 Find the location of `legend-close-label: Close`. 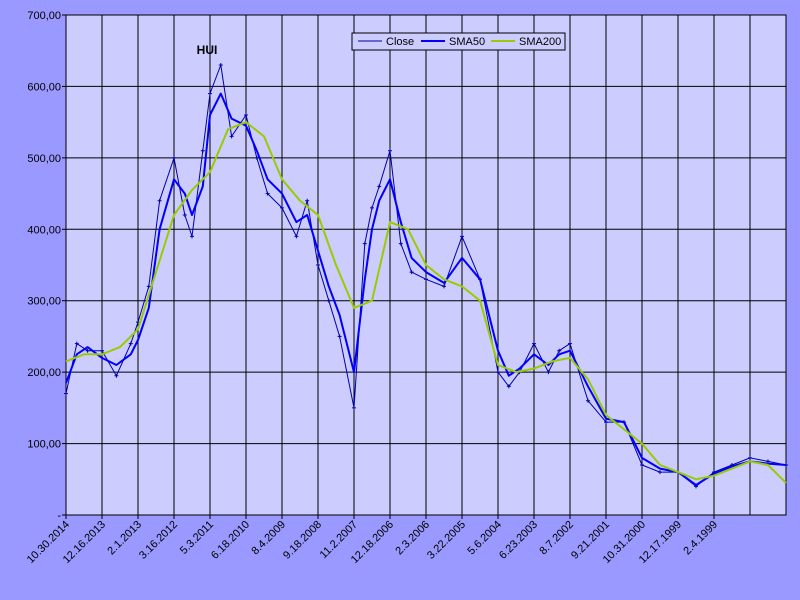

legend-close-label: Close is located at coordinates (400, 42).